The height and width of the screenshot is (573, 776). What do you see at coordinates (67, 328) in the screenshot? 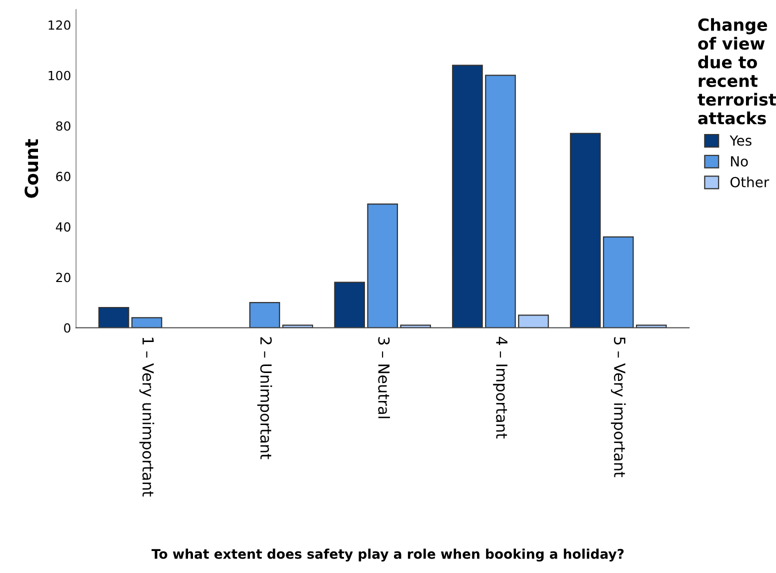
I see `y-tick-label: 0` at bounding box center [67, 328].